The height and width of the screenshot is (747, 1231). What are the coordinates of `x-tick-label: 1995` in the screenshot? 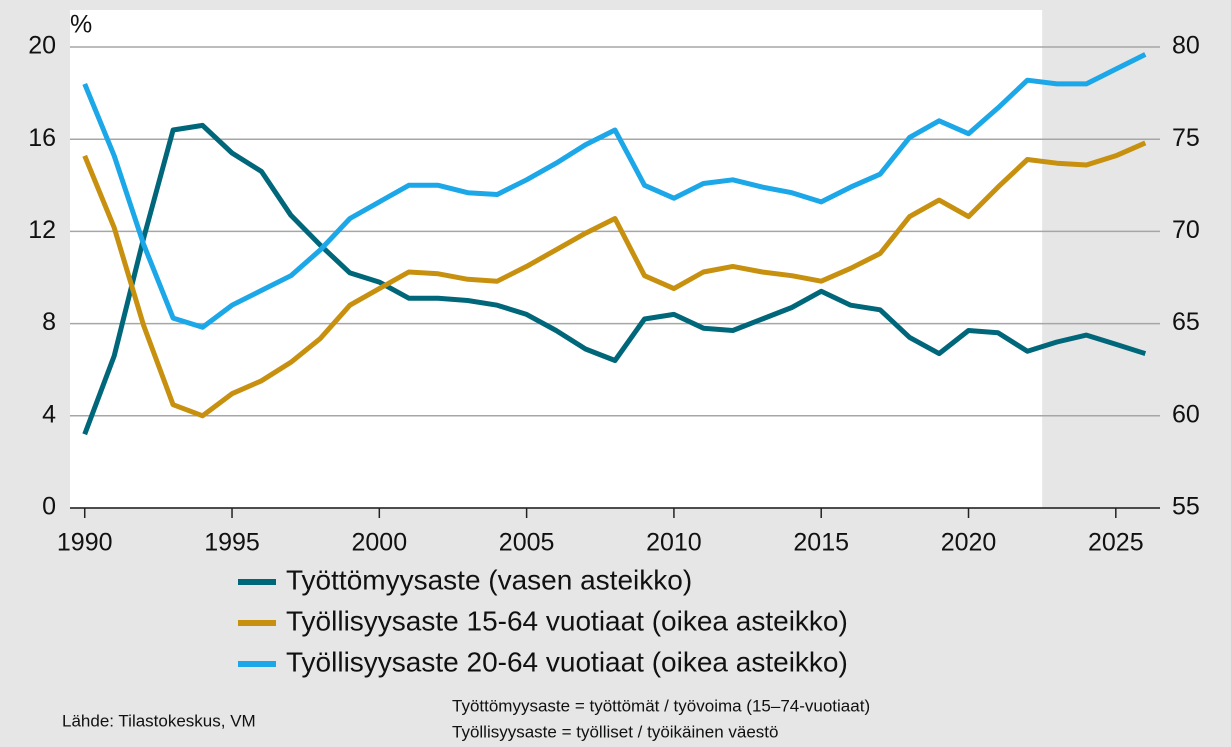 It's located at (232, 543).